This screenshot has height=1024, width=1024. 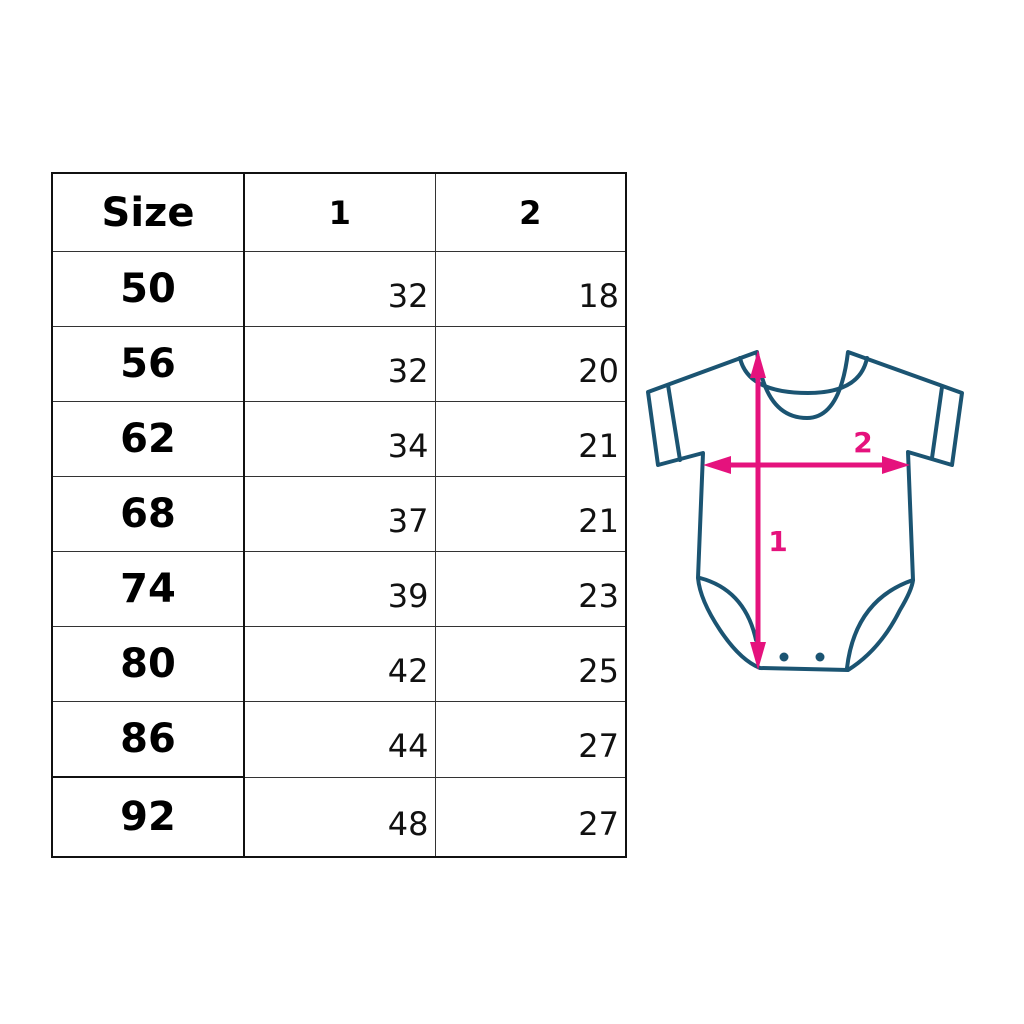 I want to click on size-cell: 56, so click(x=148, y=364).